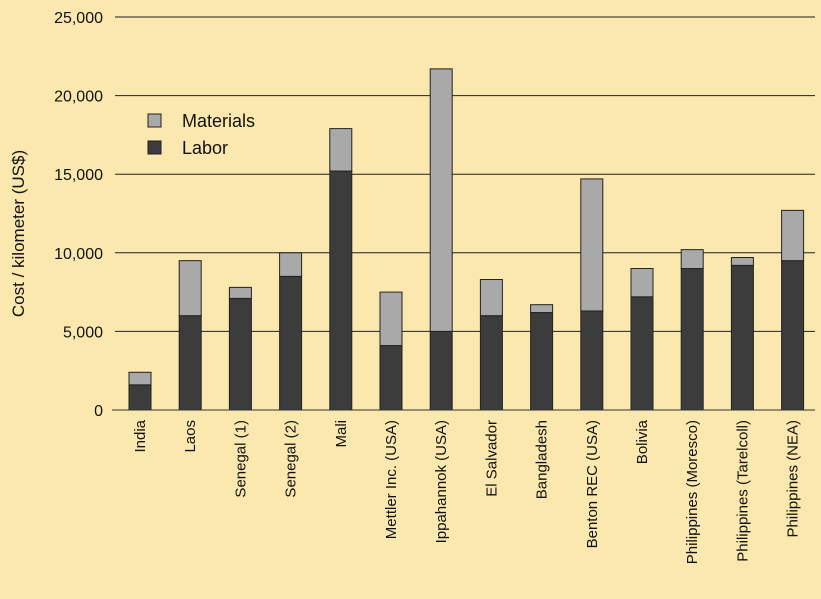 The height and width of the screenshot is (599, 821). I want to click on y-axis-label: Cost / kilometer (US$), so click(18, 233).